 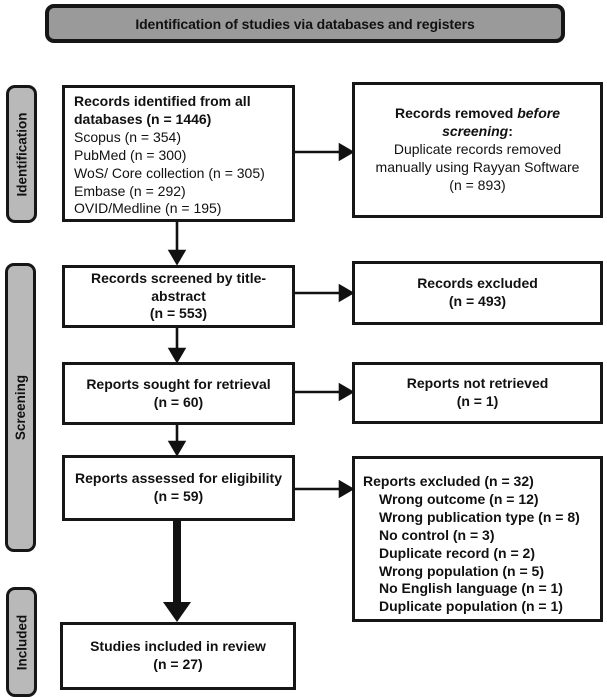 I want to click on records-removed-title: Records removed before screening:, so click(x=477, y=123).